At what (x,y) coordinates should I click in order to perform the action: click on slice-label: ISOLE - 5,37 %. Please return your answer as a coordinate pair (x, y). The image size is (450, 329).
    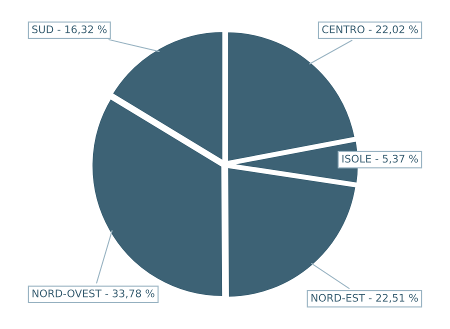
    Looking at the image, I should click on (380, 159).